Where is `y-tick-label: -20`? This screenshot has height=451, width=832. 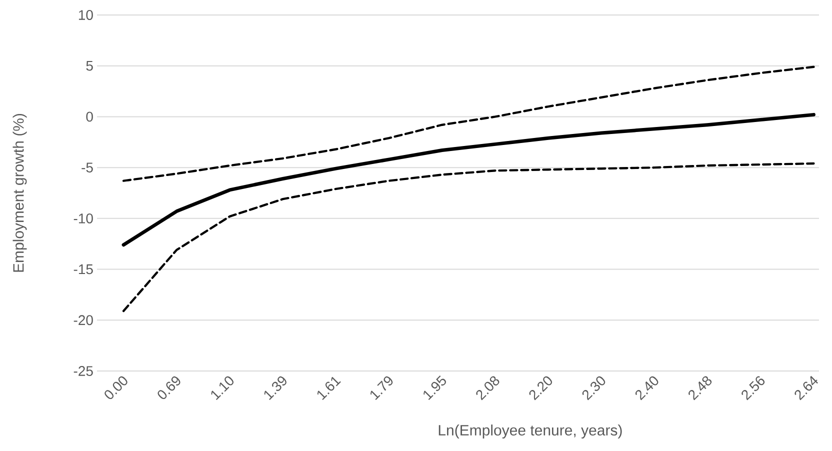 y-tick-label: -20 is located at coordinates (83, 320).